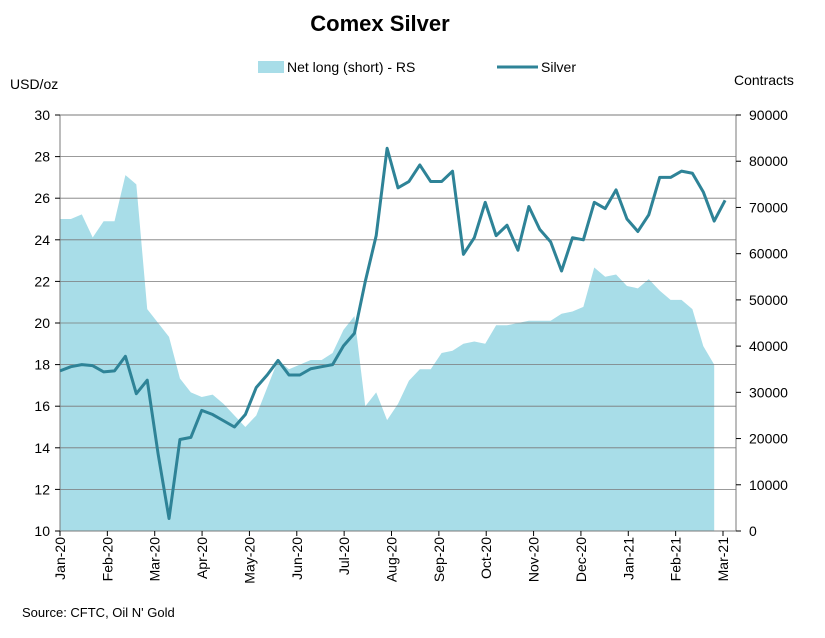 This screenshot has width=825, height=638. What do you see at coordinates (42, 115) in the screenshot?
I see `left-tick-label: 30` at bounding box center [42, 115].